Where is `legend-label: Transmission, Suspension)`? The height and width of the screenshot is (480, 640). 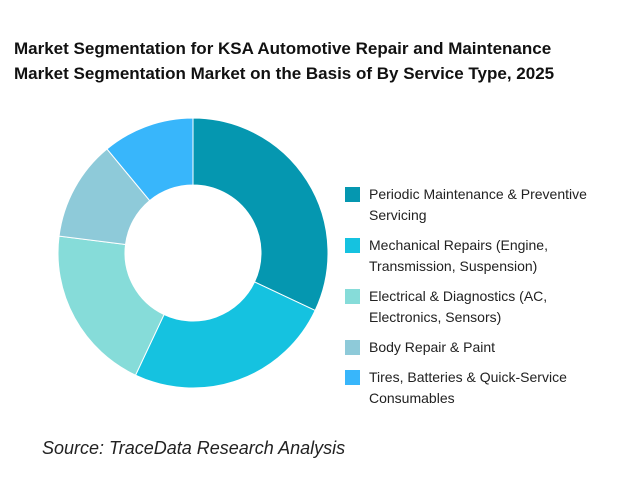 legend-label: Transmission, Suspension) is located at coordinates (453, 266).